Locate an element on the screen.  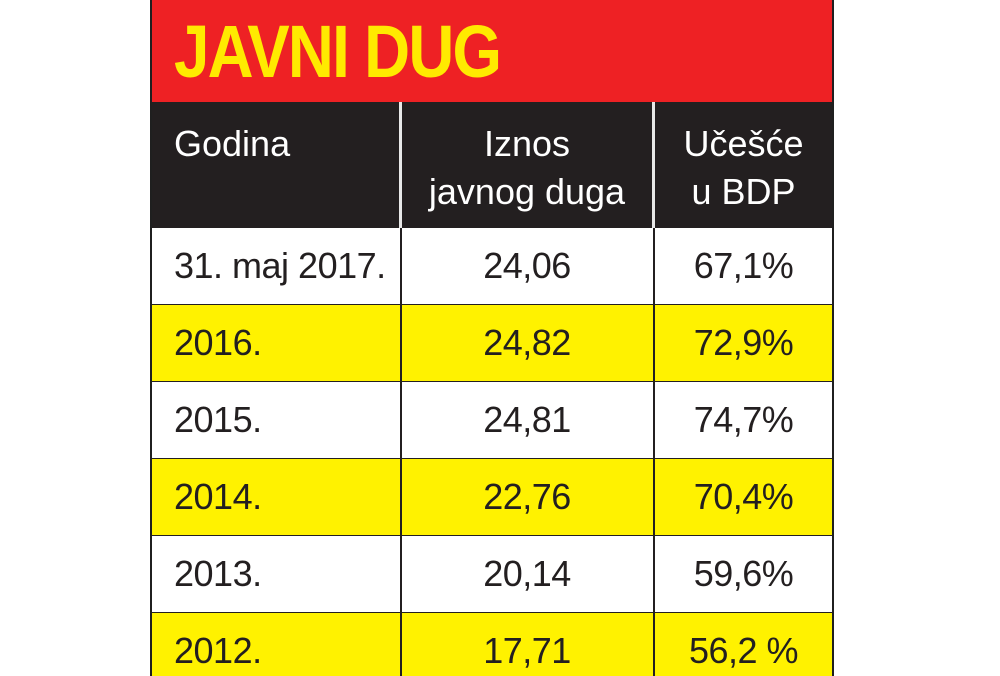
cell-iznos: 17,71 is located at coordinates (527, 650).